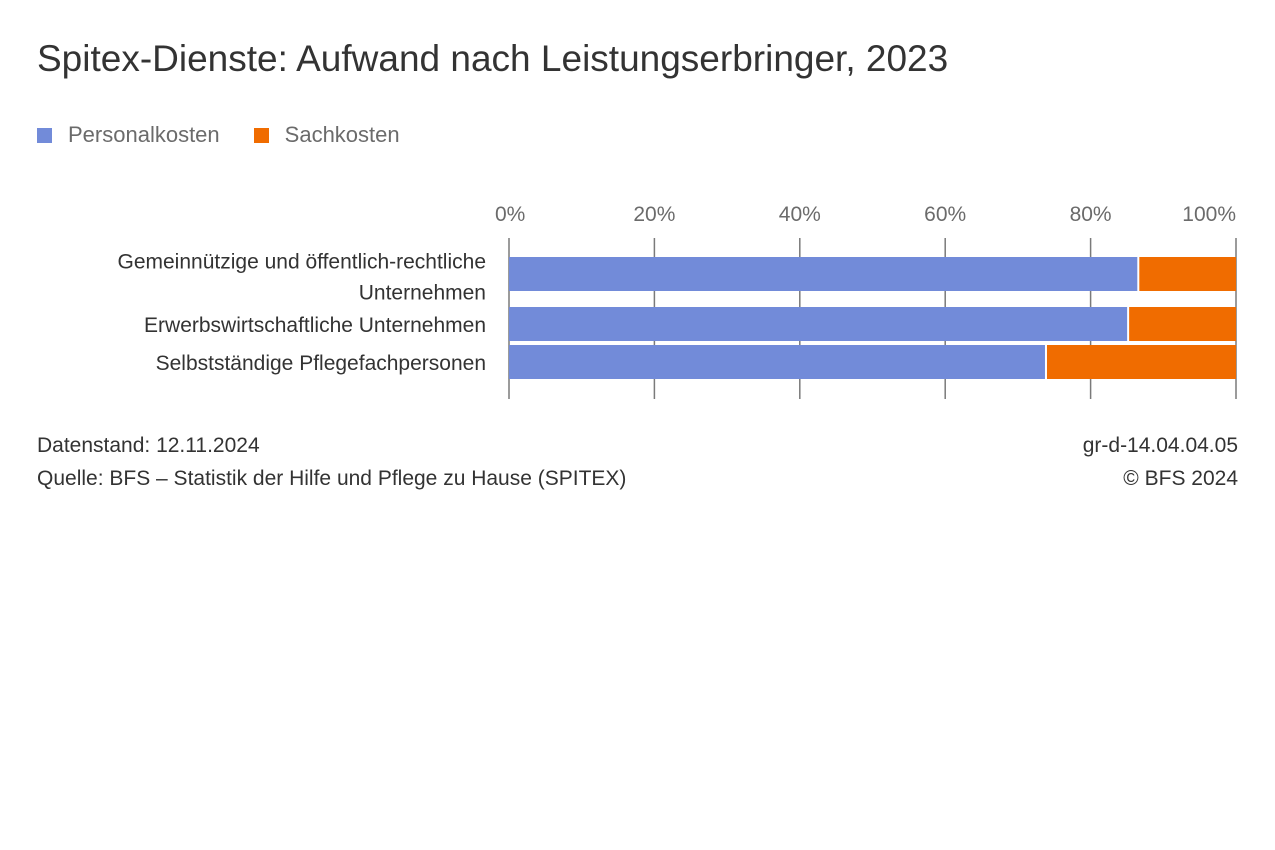 Image resolution: width=1275 pixels, height=850 pixels. What do you see at coordinates (800, 214) in the screenshot?
I see `x-tick-label: 40%` at bounding box center [800, 214].